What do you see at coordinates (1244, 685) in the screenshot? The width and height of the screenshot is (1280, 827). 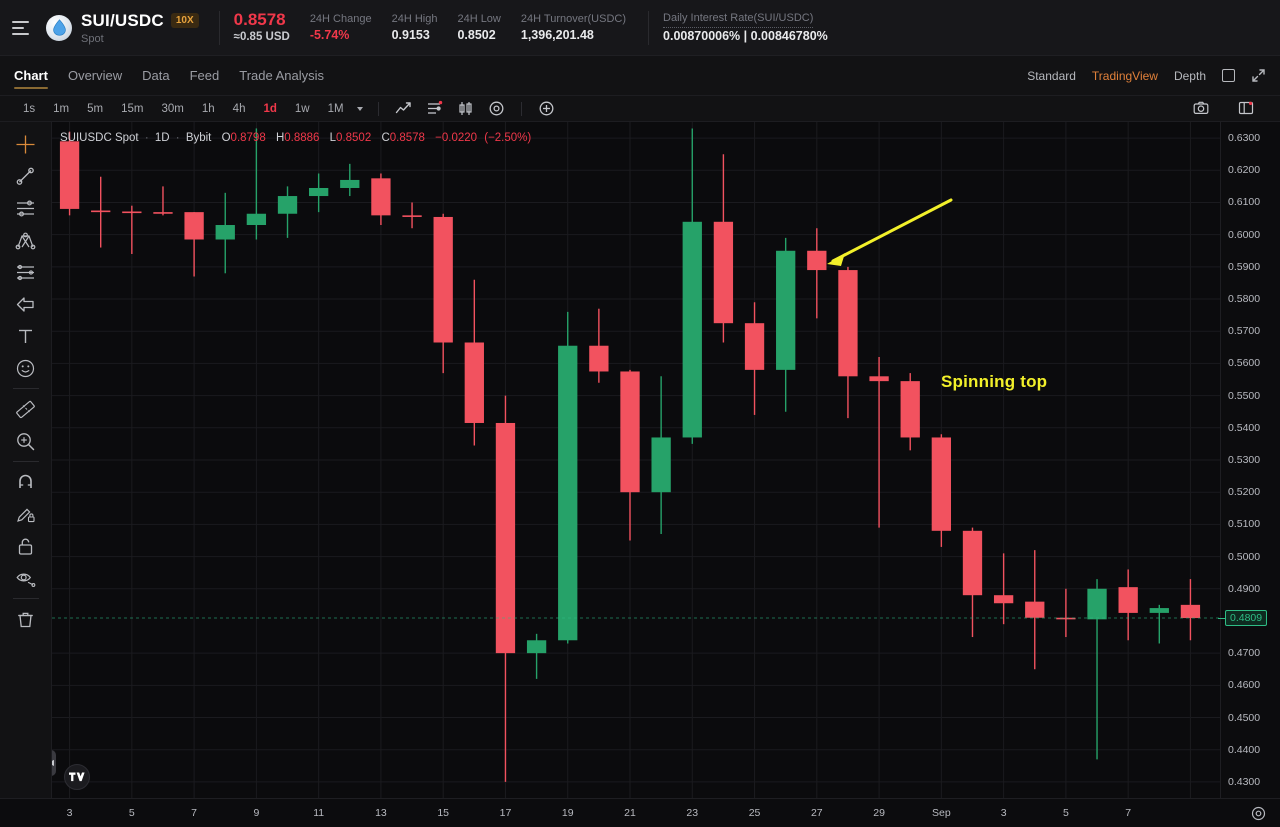 I see `price-axis-tick: 0.4600` at bounding box center [1244, 685].